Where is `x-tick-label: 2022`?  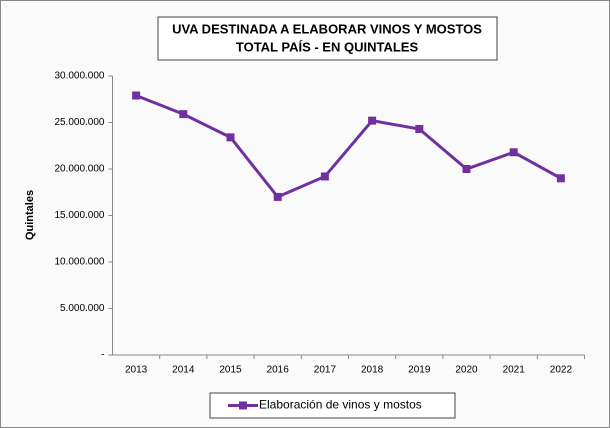 x-tick-label: 2022 is located at coordinates (561, 370).